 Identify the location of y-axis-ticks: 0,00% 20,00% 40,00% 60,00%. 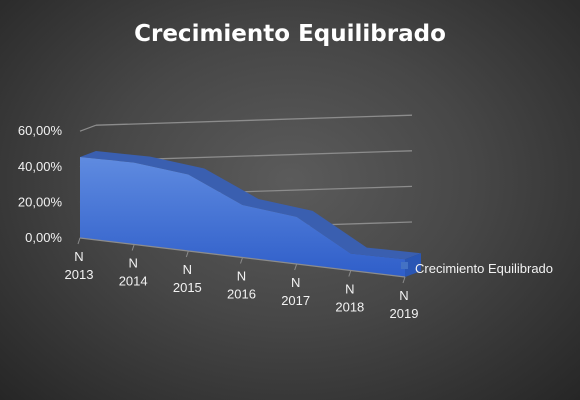
(40, 184).